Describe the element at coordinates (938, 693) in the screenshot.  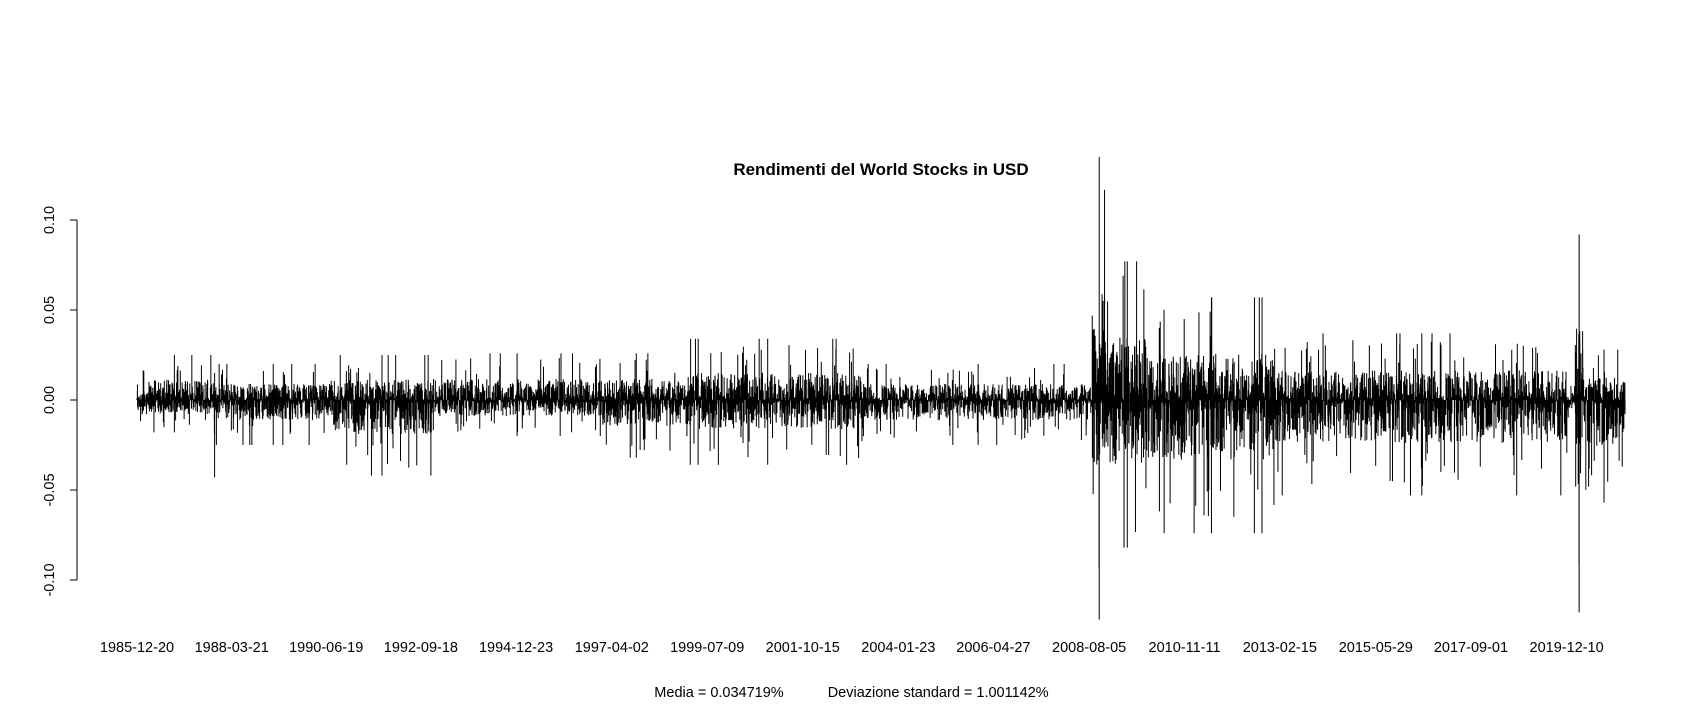
I see `std-label: Deviazione standard = 1.001142%` at that location.